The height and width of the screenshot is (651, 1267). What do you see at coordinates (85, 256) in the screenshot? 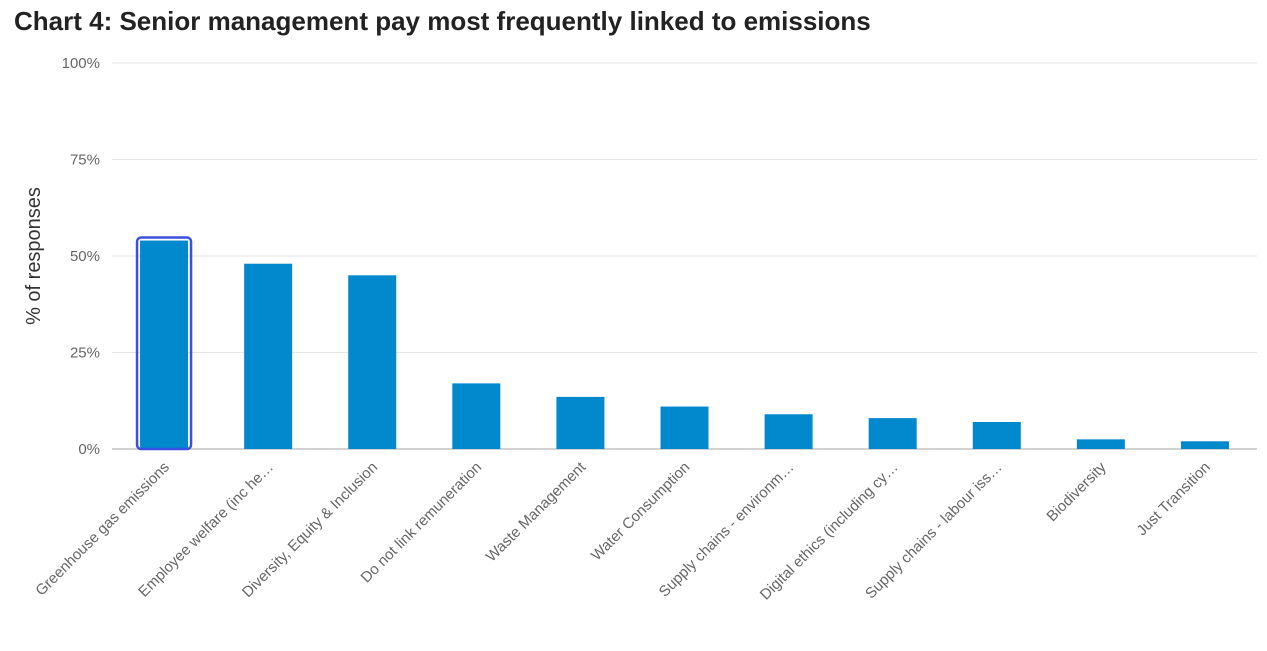
I see `y-tick-label: 50%` at bounding box center [85, 256].